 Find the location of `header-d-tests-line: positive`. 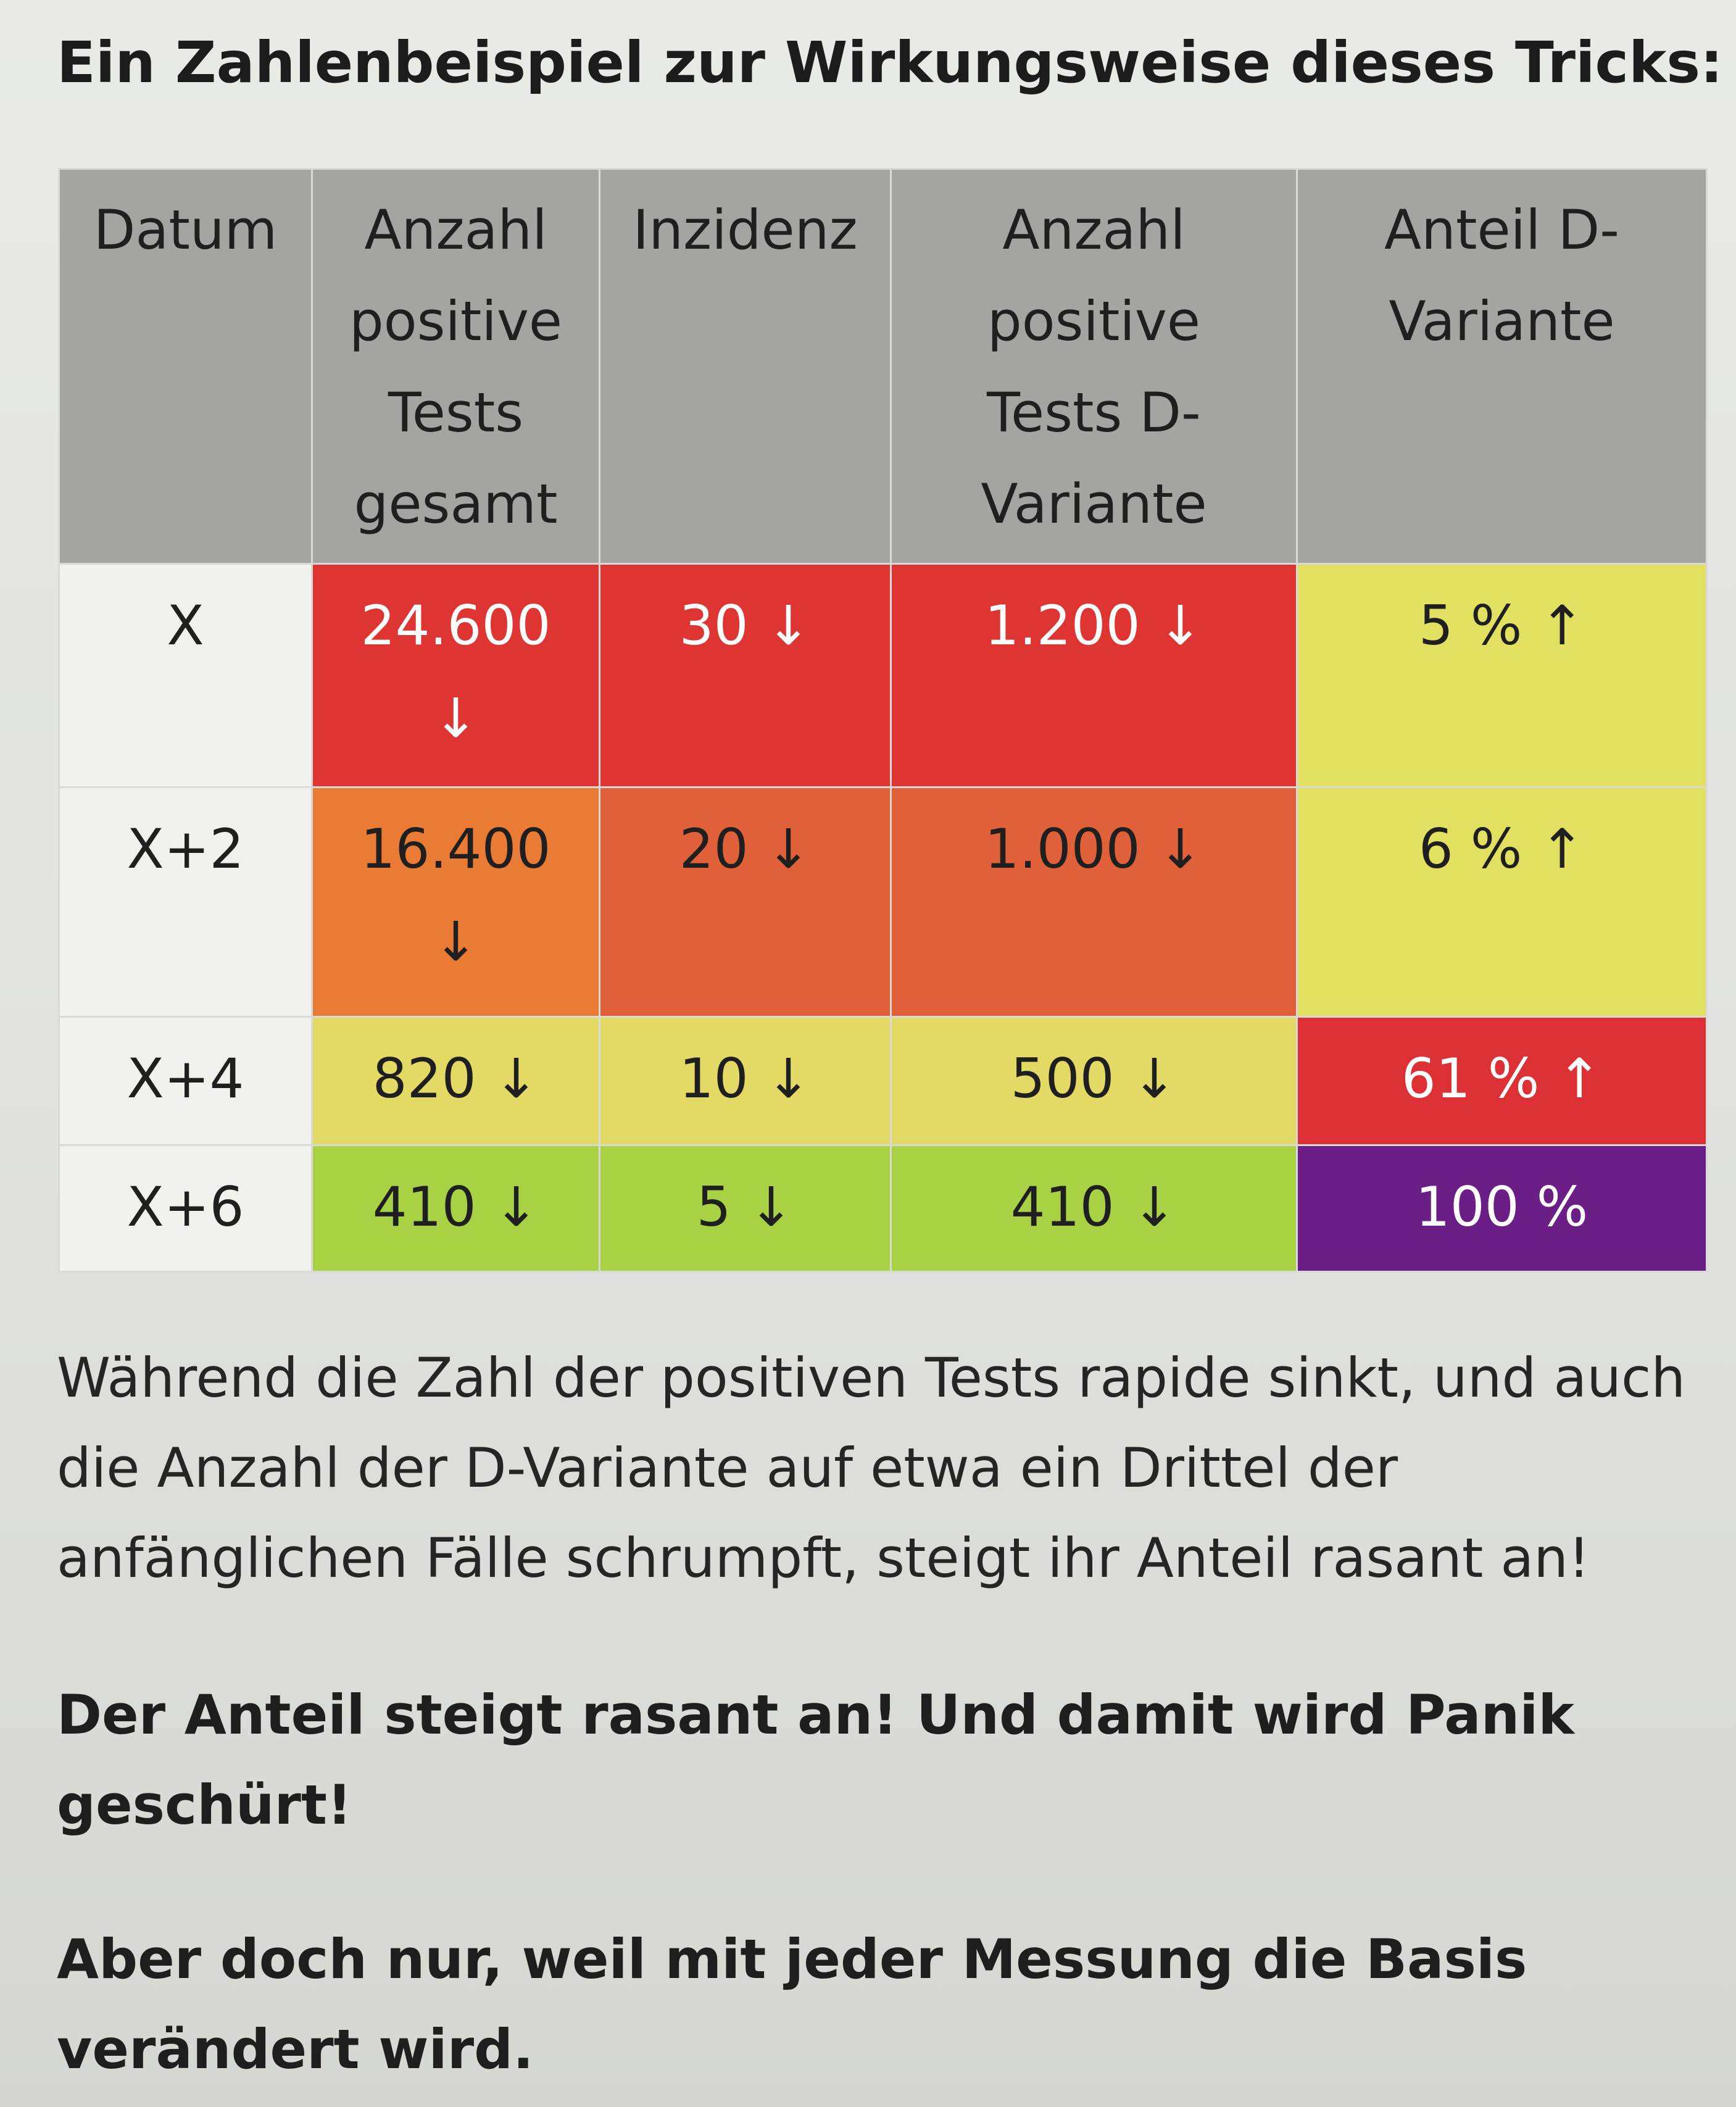

header-d-tests-line: positive is located at coordinates (1094, 321).